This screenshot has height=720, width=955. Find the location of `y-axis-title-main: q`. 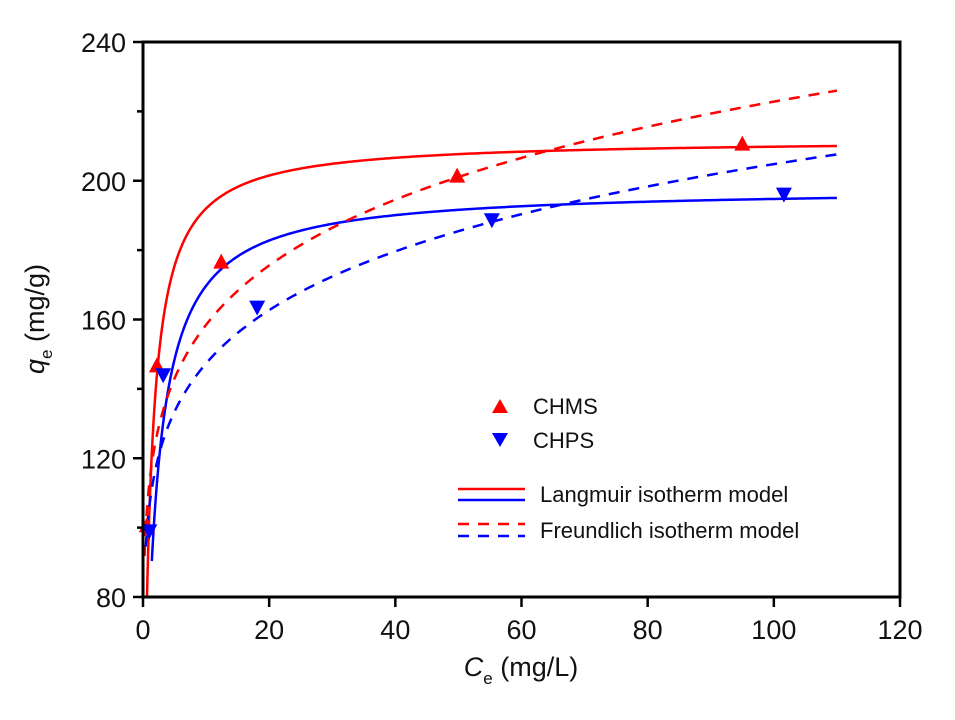

y-axis-title-main: q is located at coordinates (35, 366).